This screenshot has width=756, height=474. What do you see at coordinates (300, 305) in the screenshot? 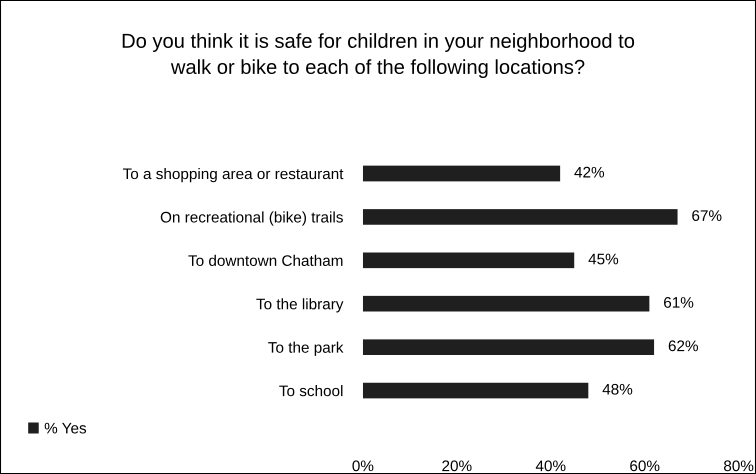
I see `y-tick-label: To the library` at bounding box center [300, 305].